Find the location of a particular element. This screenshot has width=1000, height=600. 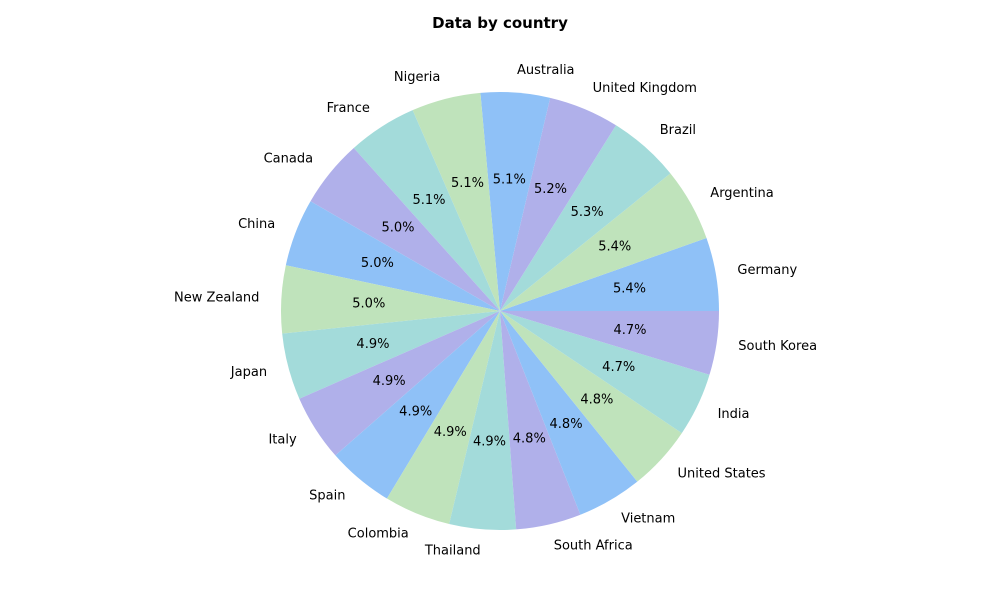

pie-slice-united-kingdom is located at coordinates (558, 204).